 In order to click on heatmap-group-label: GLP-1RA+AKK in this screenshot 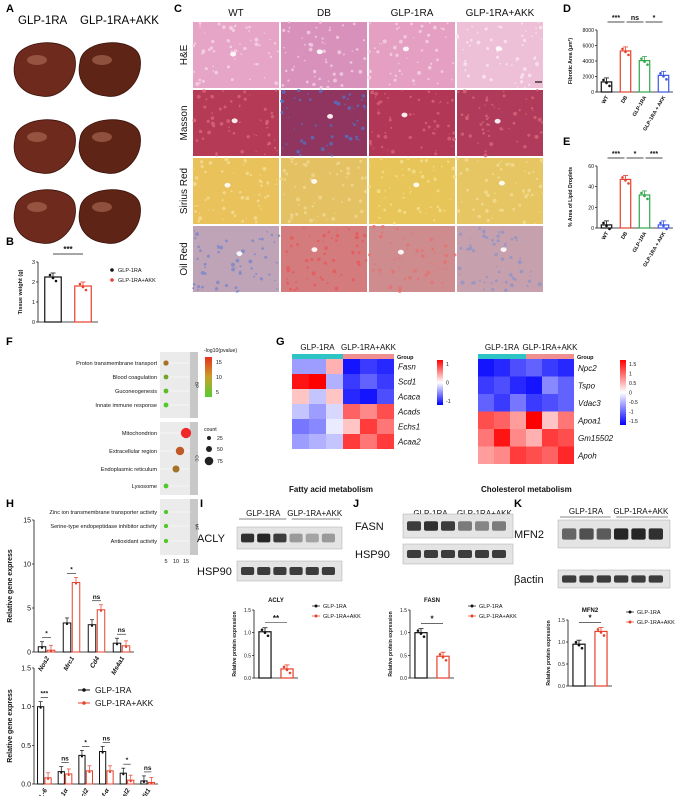, I will do `click(551, 347)`.